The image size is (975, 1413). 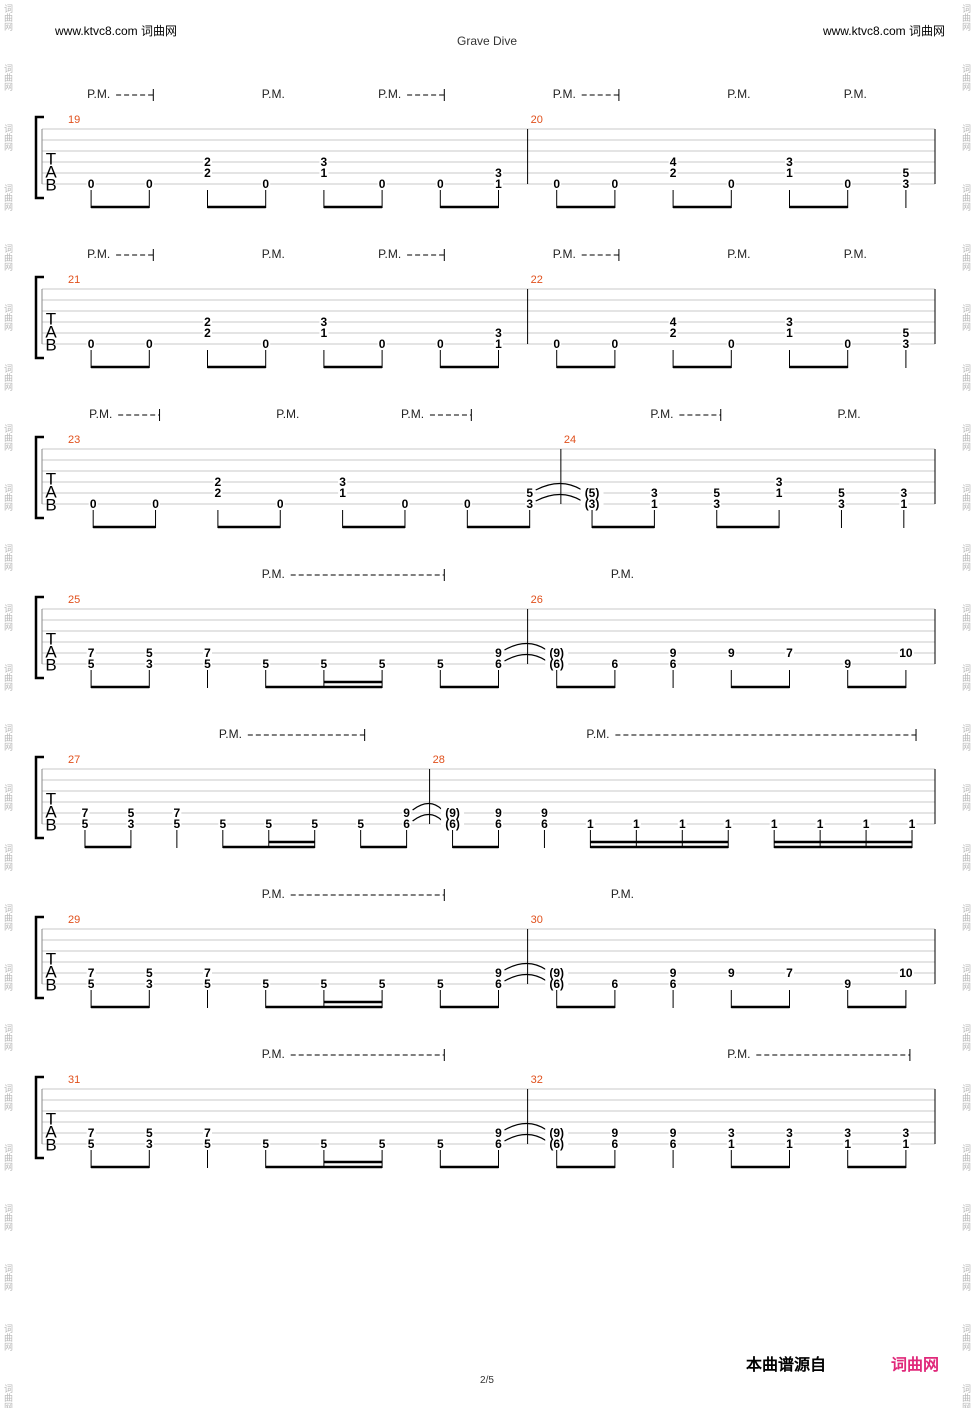 What do you see at coordinates (570, 440) in the screenshot?
I see `measure-number: 24` at bounding box center [570, 440].